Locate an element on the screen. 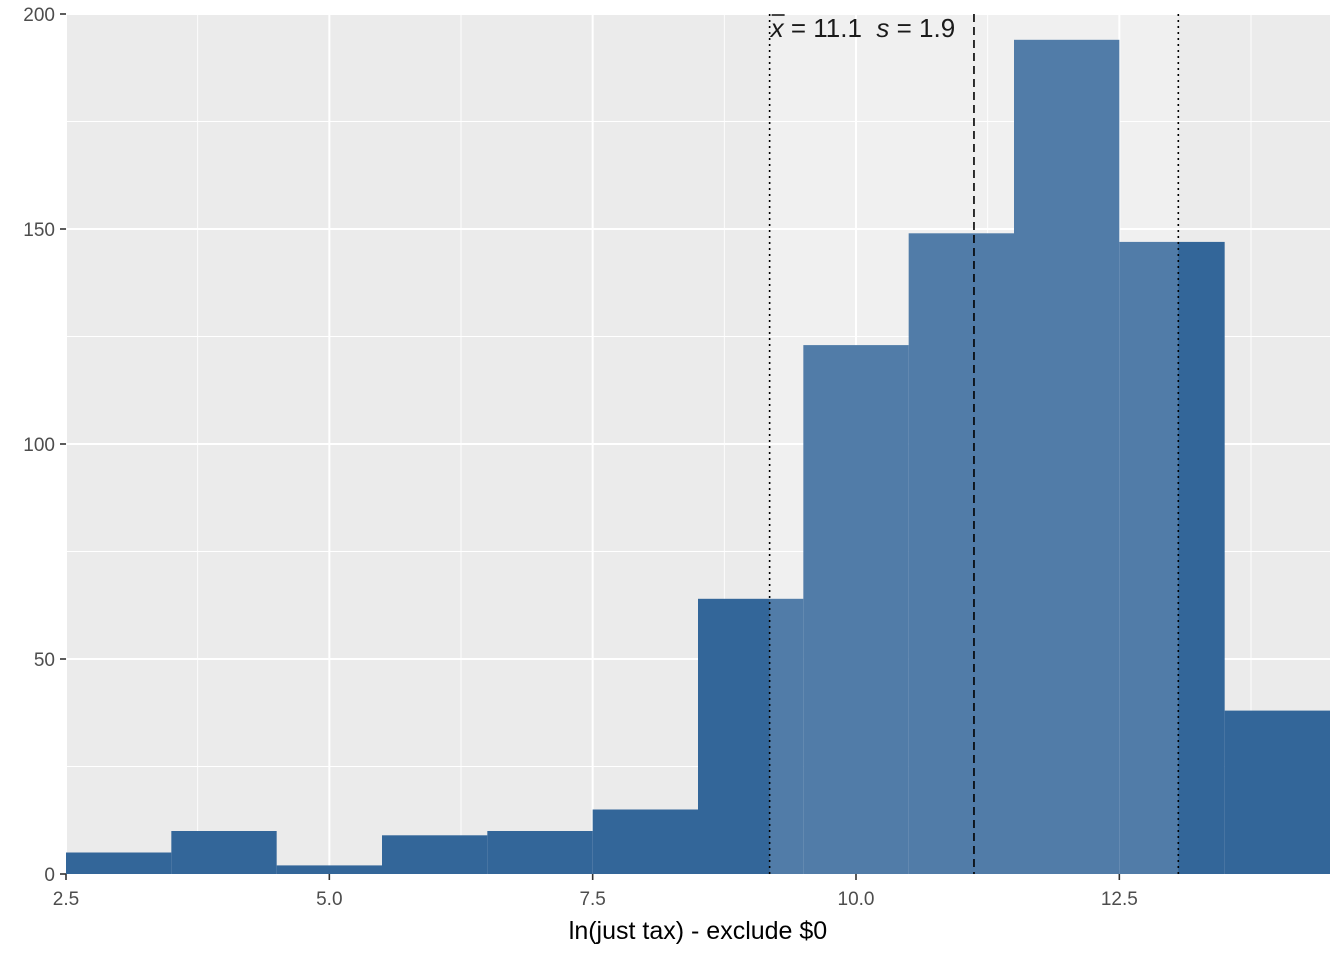 The width and height of the screenshot is (1344, 960). y-tick-label: 100 is located at coordinates (39, 445).